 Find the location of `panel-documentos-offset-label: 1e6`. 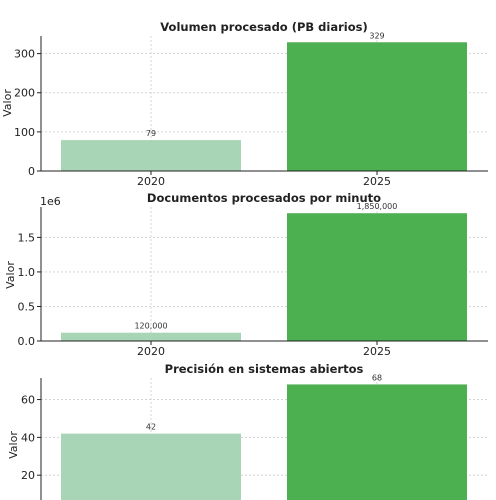

panel-documentos-offset-label: 1e6 is located at coordinates (50, 201).